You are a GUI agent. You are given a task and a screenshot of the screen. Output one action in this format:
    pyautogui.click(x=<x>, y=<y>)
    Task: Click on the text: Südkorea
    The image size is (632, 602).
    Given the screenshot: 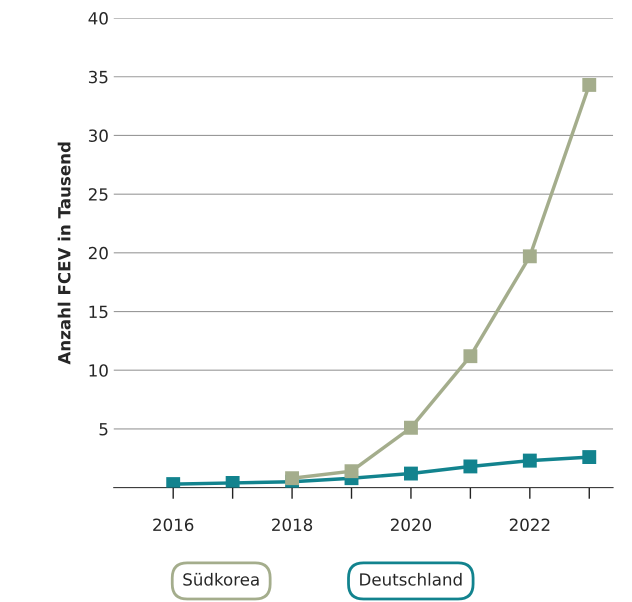 What is the action you would take?
    pyautogui.click(x=221, y=579)
    